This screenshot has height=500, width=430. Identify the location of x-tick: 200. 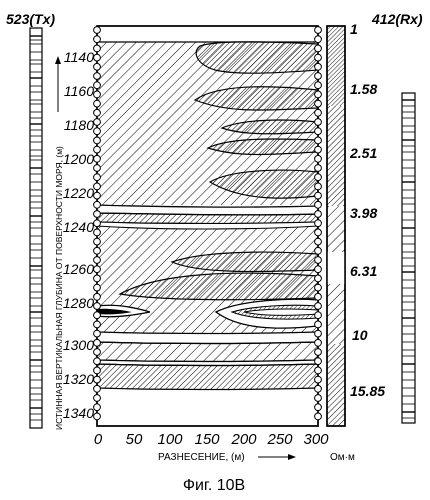
(243, 439).